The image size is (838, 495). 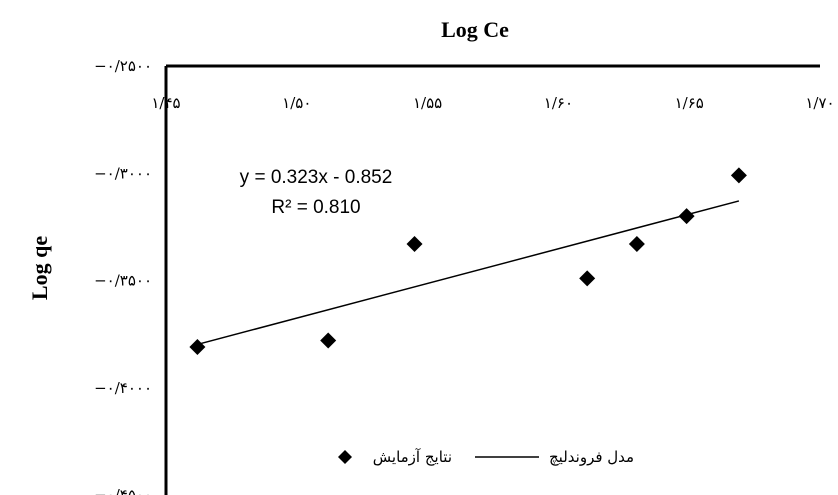 What do you see at coordinates (316, 177) in the screenshot?
I see `trendline-equation: y = 0.323x - 0.852` at bounding box center [316, 177].